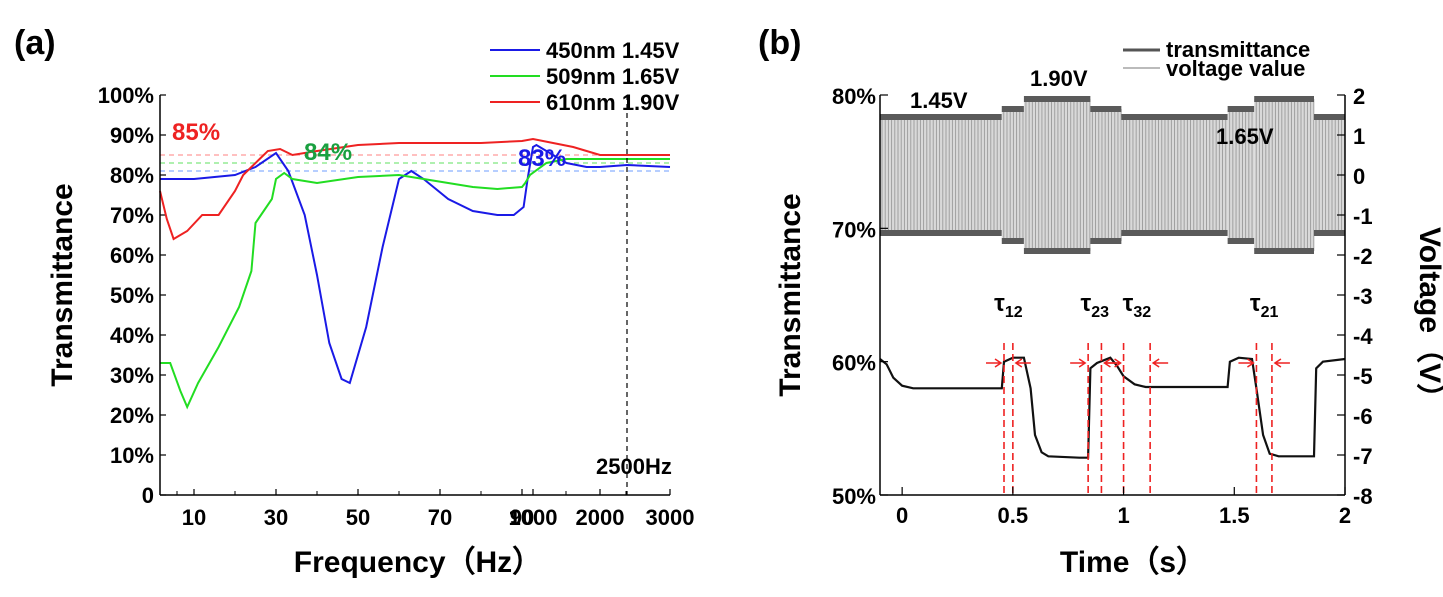 Image resolution: width=1443 pixels, height=597 pixels. I want to click on response-time-label: τ21, so click(1264, 305).